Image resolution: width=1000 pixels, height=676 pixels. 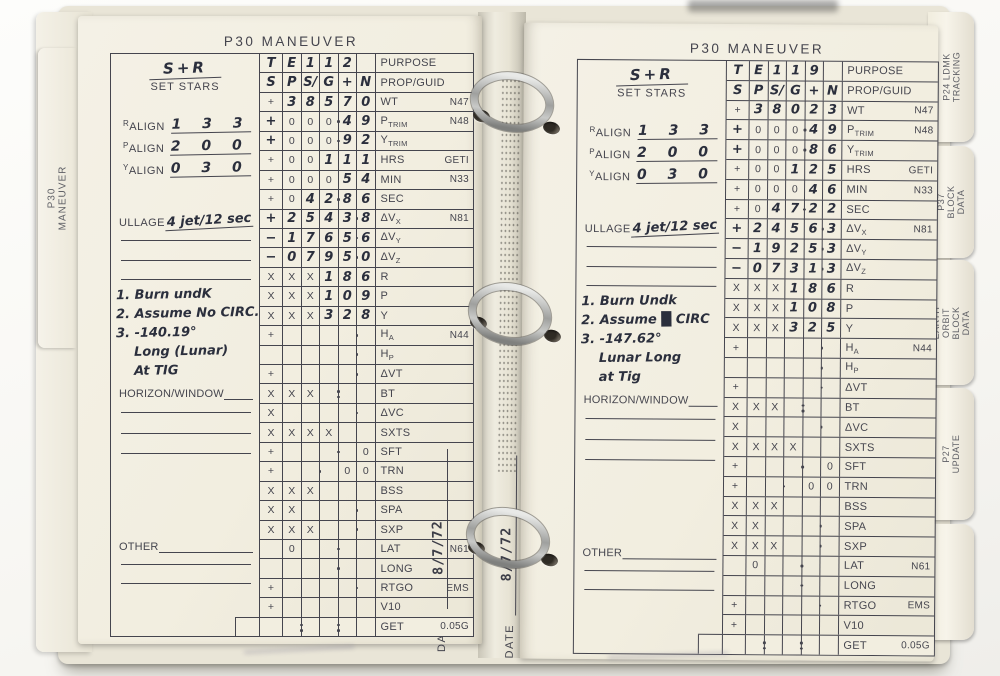 What do you see at coordinates (592, 130) in the screenshot?
I see `align-axis: R` at bounding box center [592, 130].